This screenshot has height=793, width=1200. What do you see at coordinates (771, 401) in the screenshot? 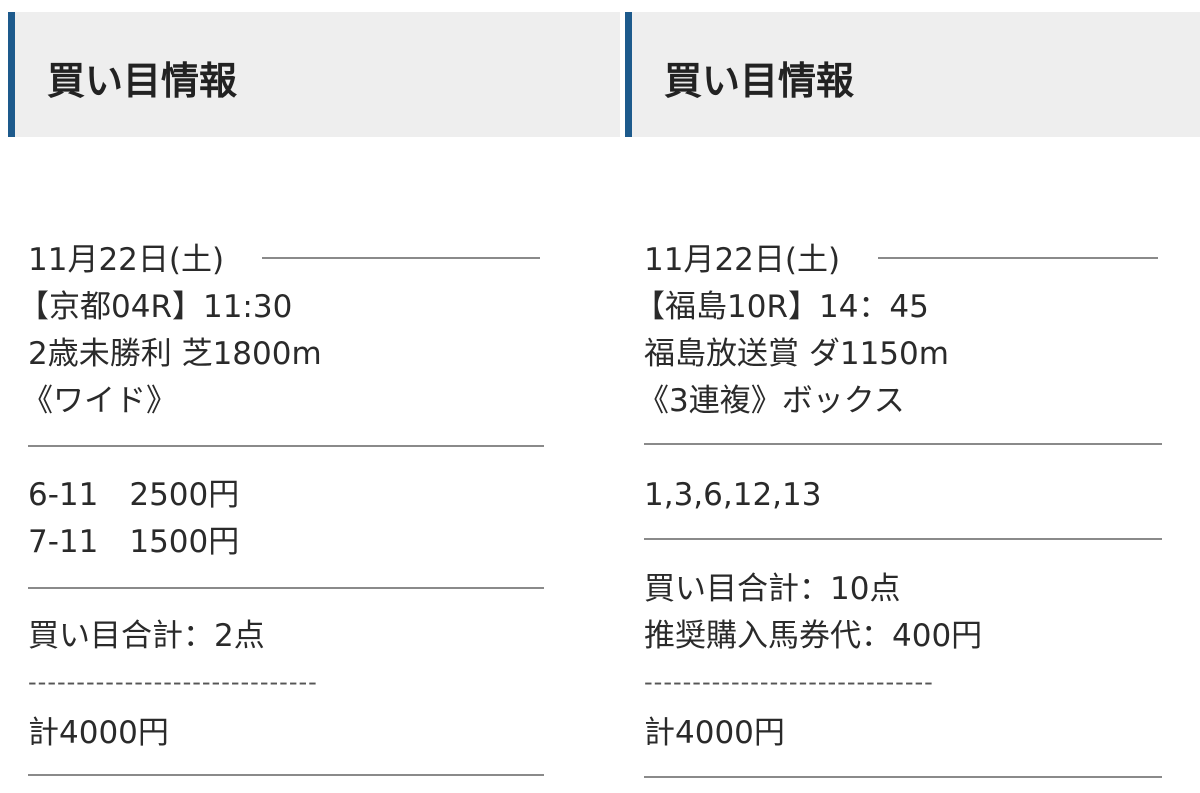
I see `bet-type: 《3連複》ボックス` at bounding box center [771, 401].